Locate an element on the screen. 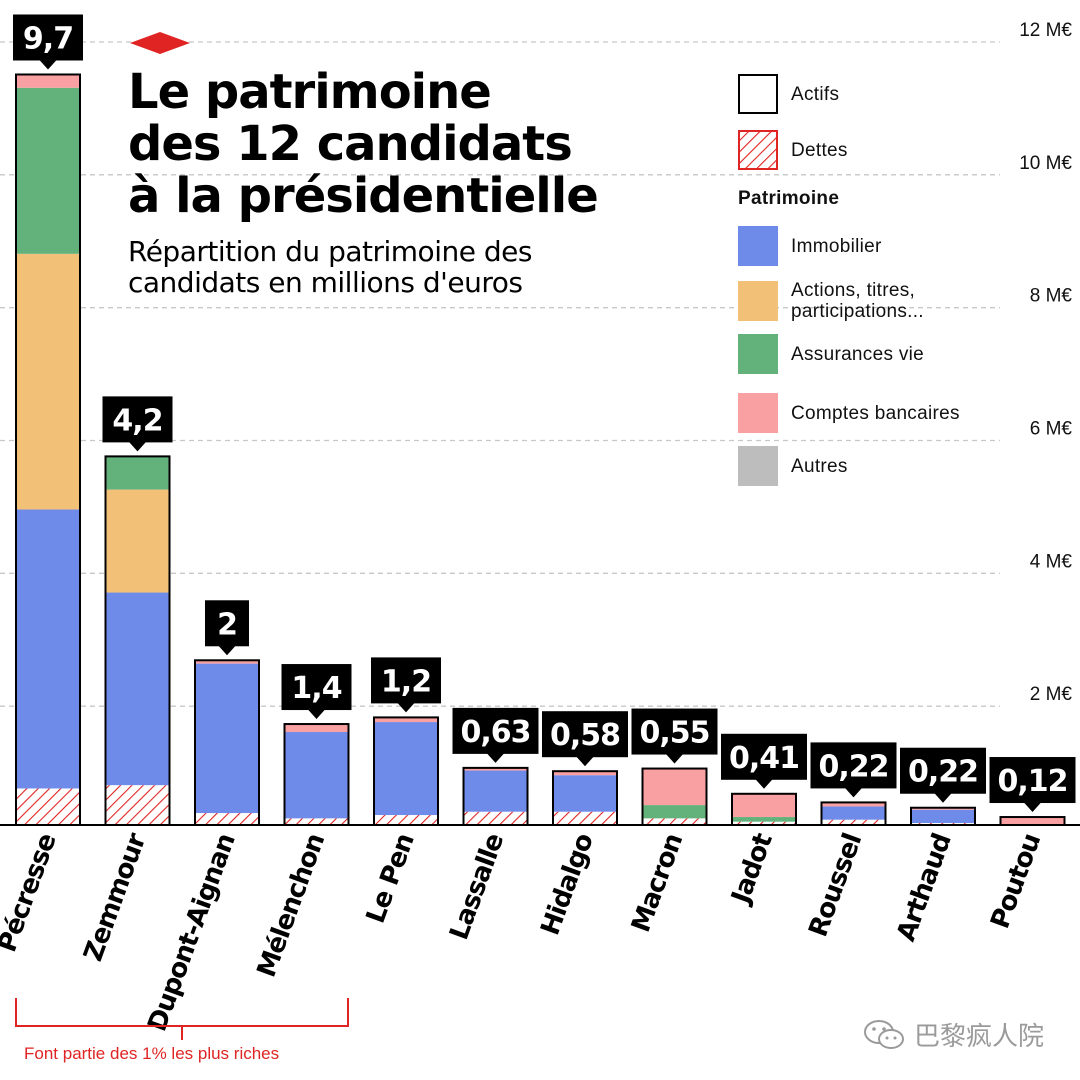 This screenshot has width=1080, height=1080. red-diamond-icon is located at coordinates (160, 43).